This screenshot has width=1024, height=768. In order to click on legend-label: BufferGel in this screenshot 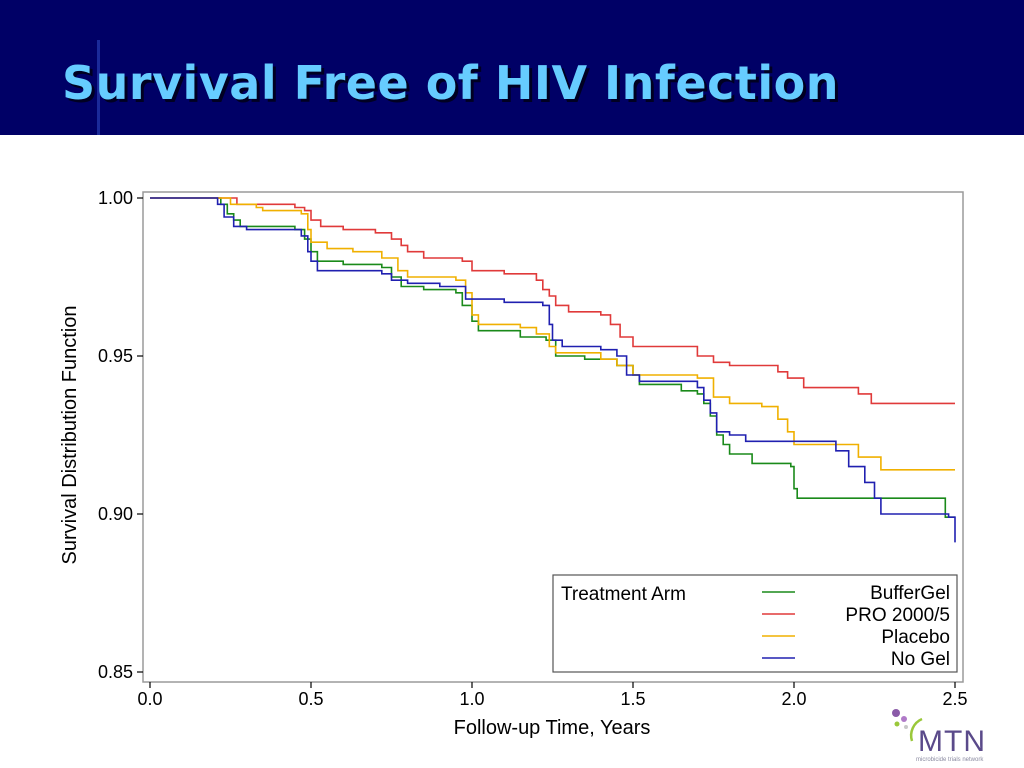, I will do `click(910, 593)`.